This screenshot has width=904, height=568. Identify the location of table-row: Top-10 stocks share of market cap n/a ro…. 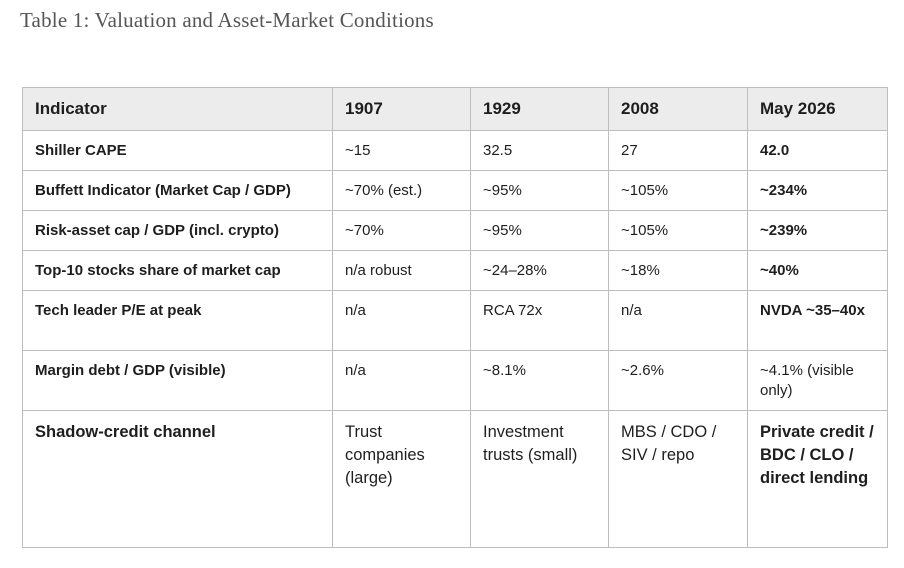
(455, 270).